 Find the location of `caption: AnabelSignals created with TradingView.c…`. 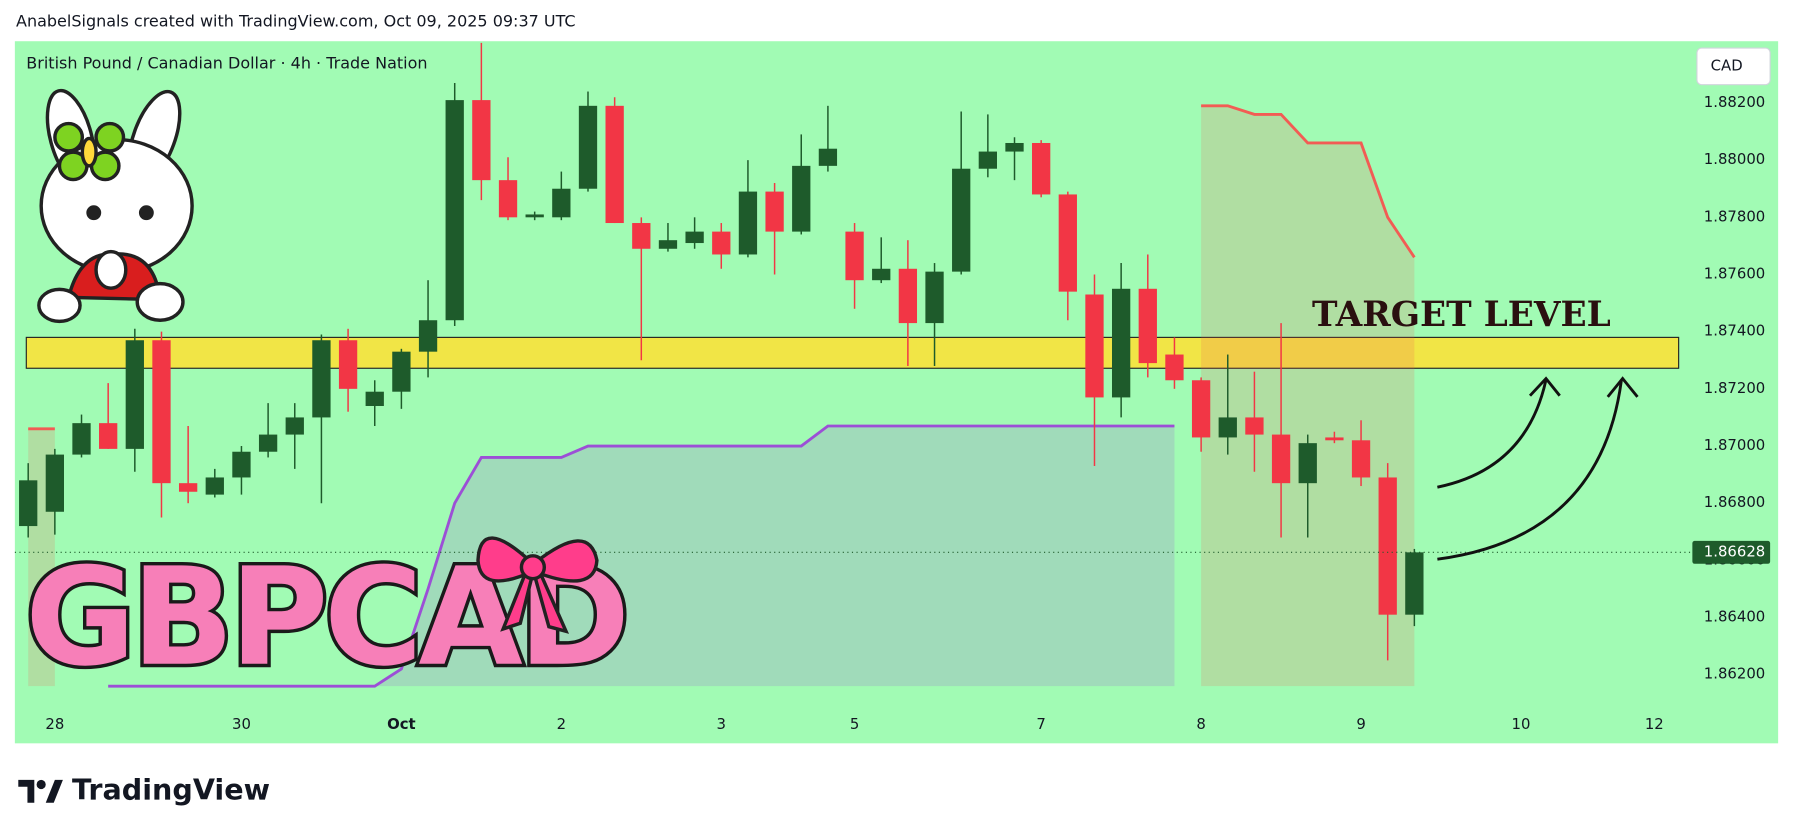

caption: AnabelSignals created with TradingView.c… is located at coordinates (296, 20).